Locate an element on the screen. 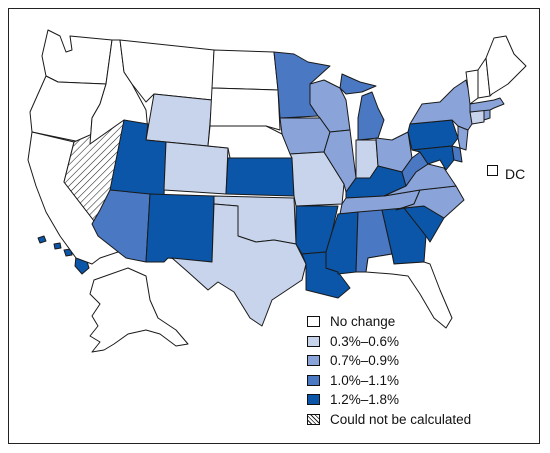  state-wa is located at coordinates (77, 57).